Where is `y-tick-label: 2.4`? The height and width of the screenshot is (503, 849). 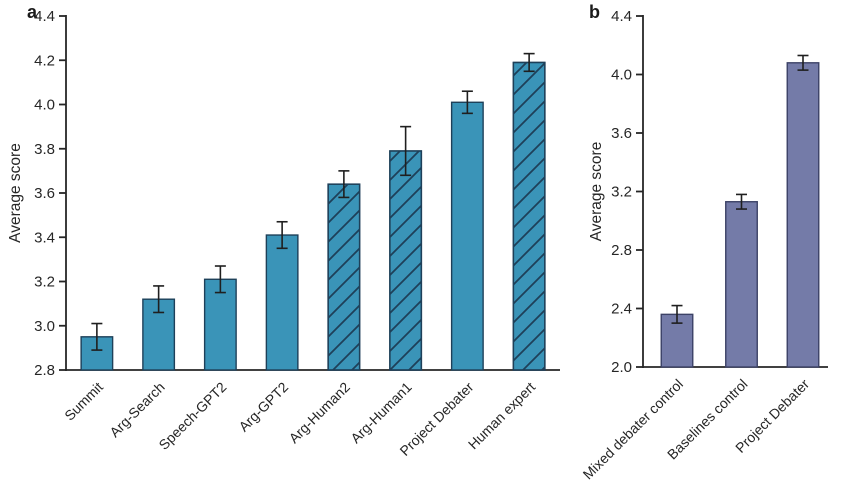
y-tick-label: 2.4 is located at coordinates (621, 309).